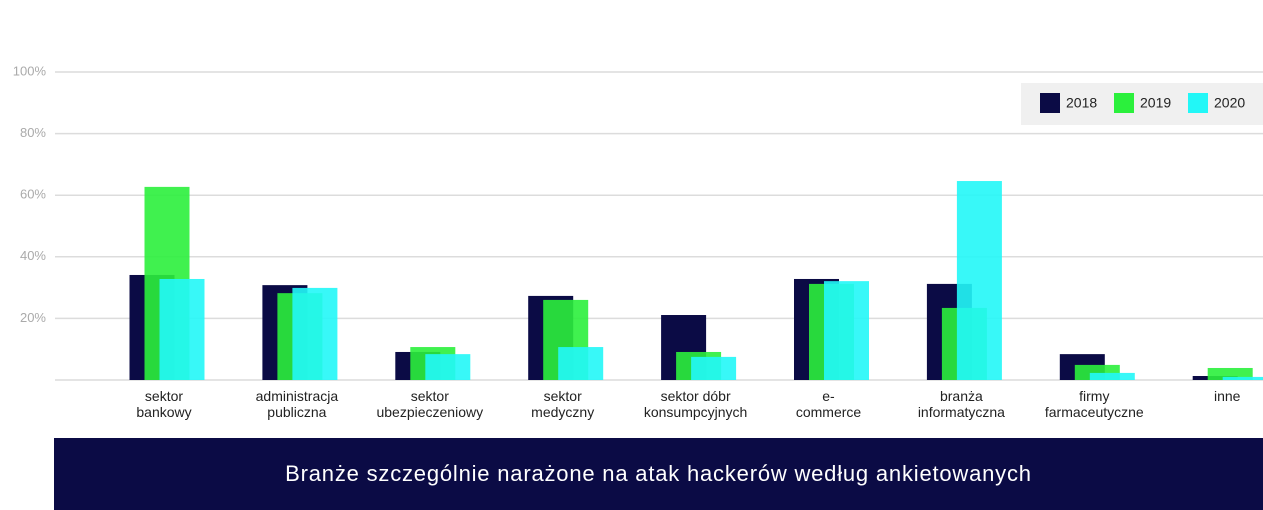  What do you see at coordinates (961, 404) in the screenshot?
I see `x-tick-label: branża informatyczna` at bounding box center [961, 404].